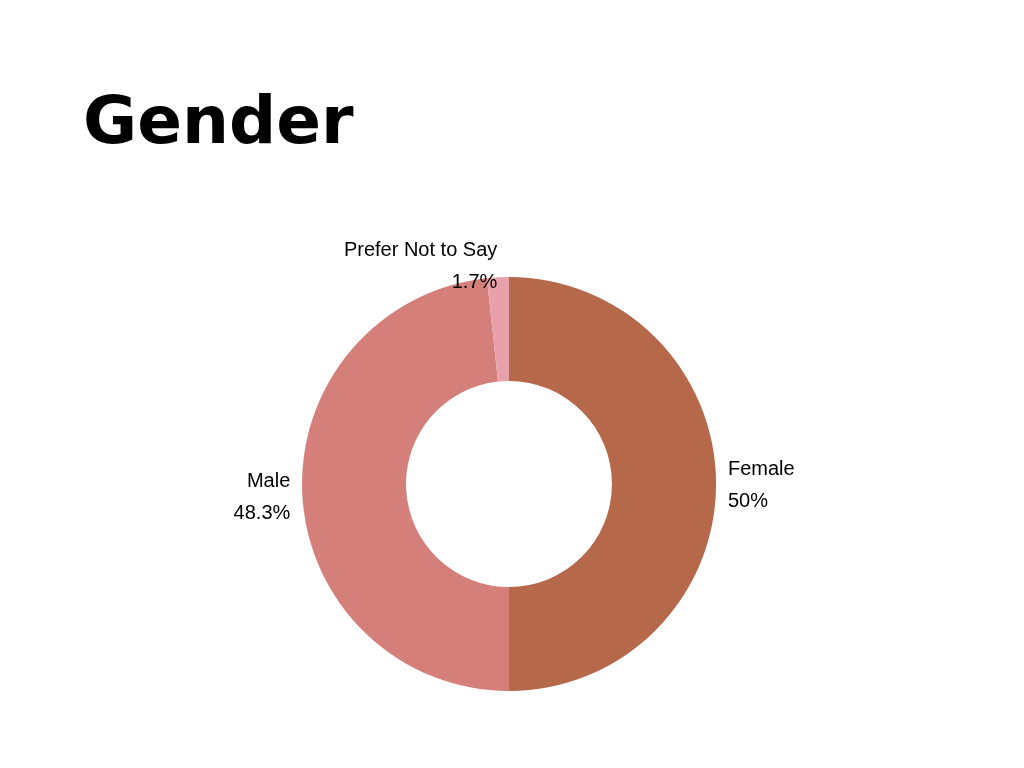 The image size is (1024, 768). I want to click on data-label: 48.3%, so click(262, 511).